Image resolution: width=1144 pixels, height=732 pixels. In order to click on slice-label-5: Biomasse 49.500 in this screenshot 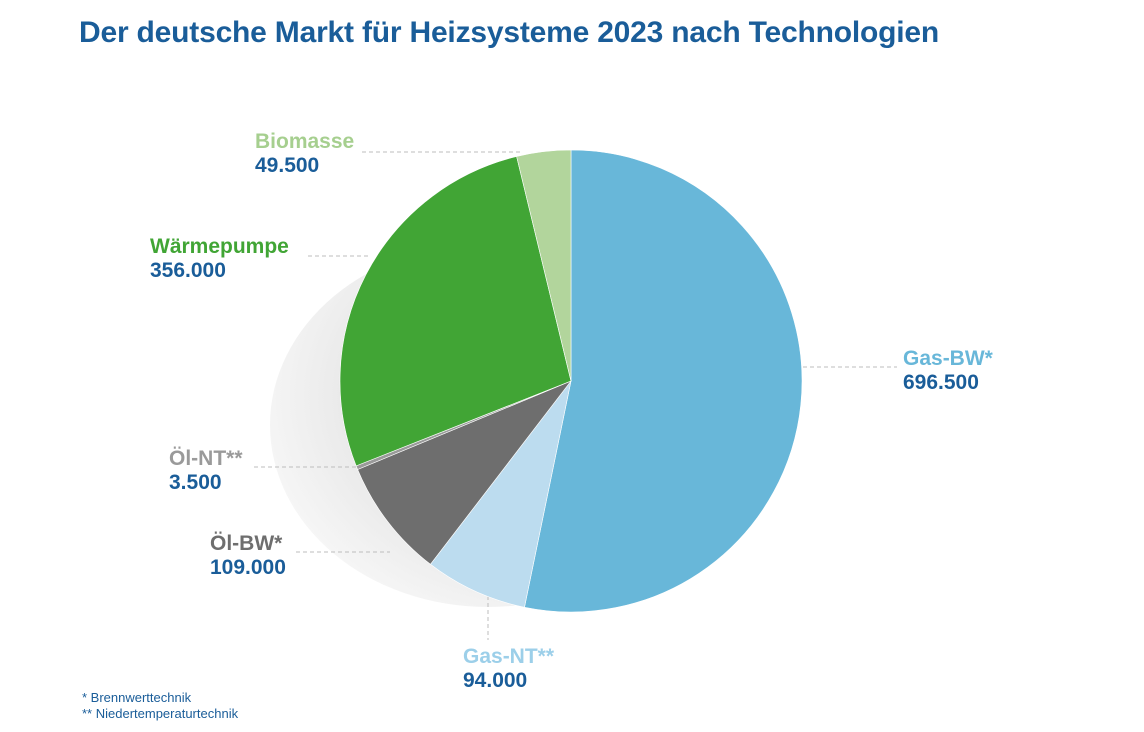, I will do `click(304, 153)`.